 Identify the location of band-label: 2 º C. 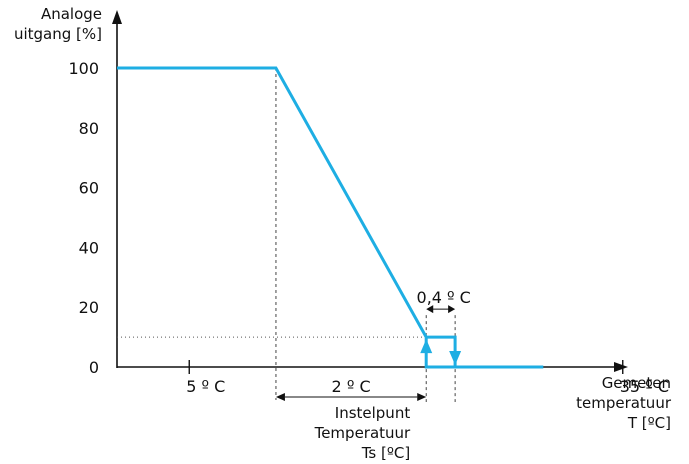
(351, 386).